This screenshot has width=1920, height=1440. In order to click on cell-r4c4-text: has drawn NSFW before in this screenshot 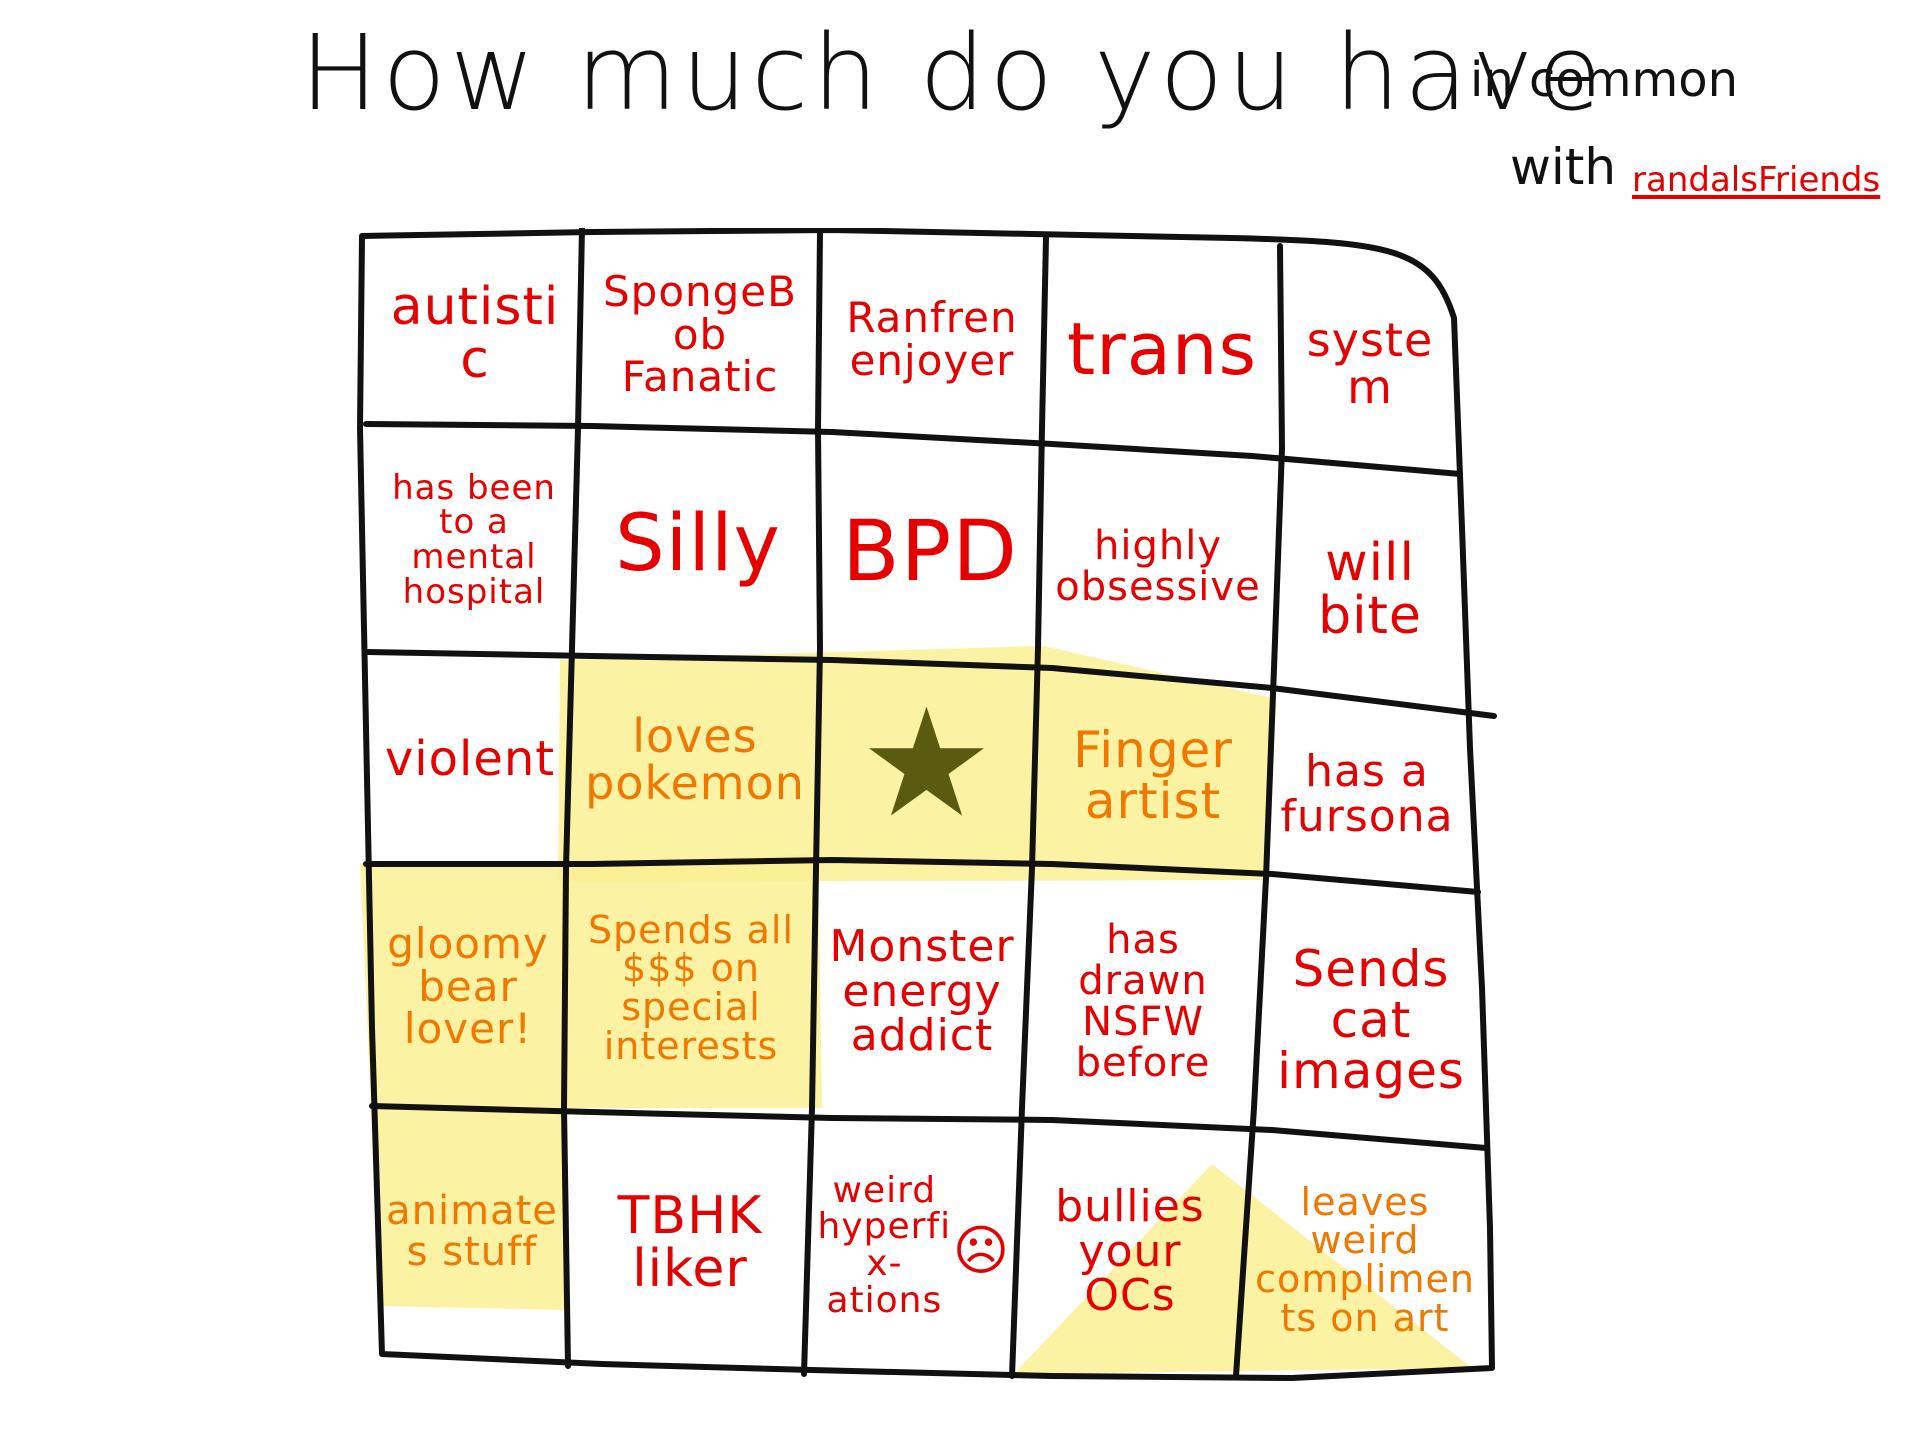, I will do `click(1143, 1001)`.